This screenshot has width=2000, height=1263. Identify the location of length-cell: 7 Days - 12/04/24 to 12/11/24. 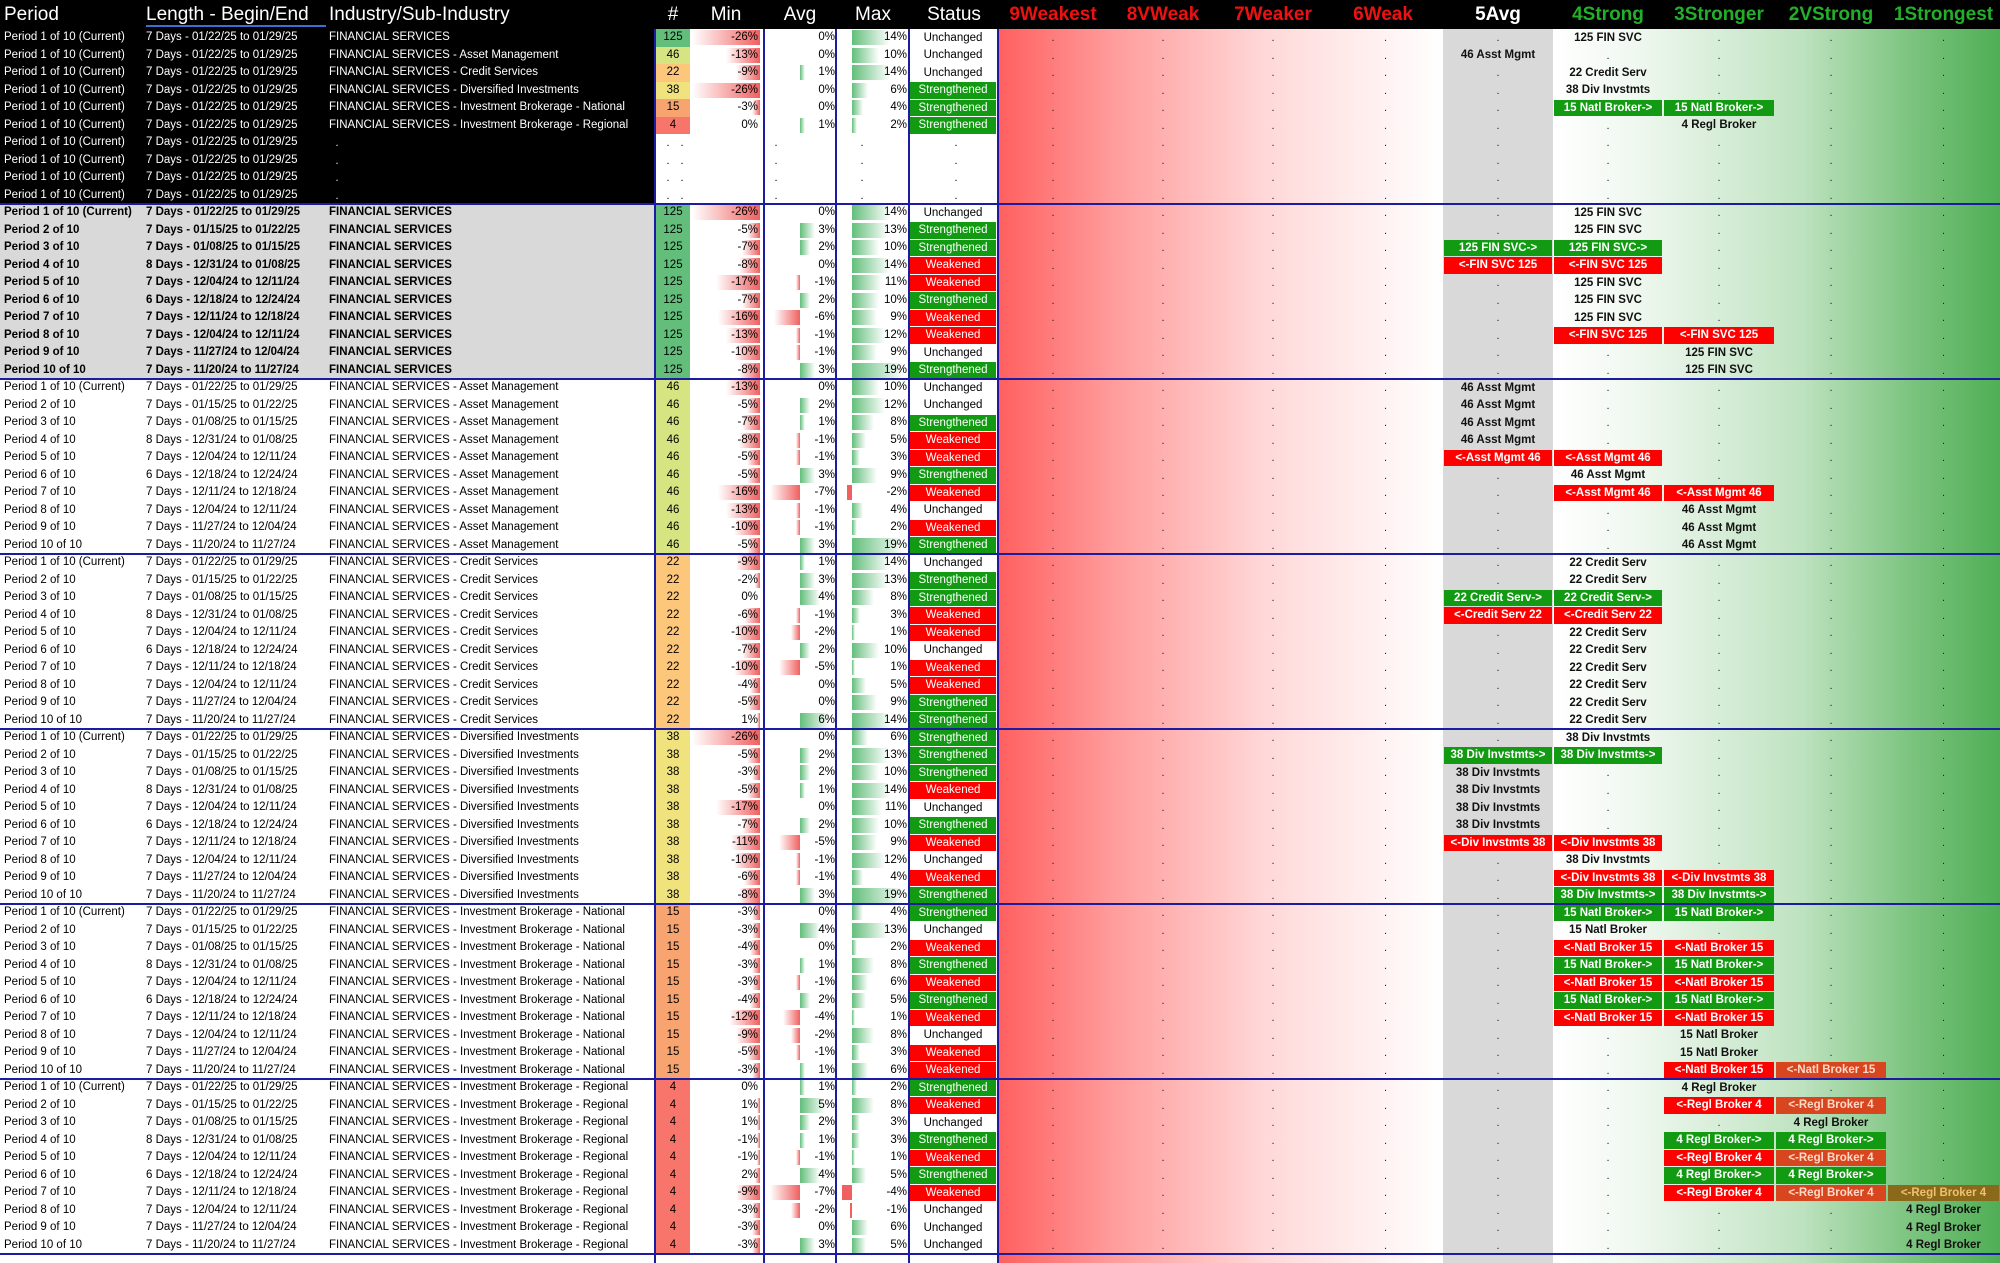
(221, 859).